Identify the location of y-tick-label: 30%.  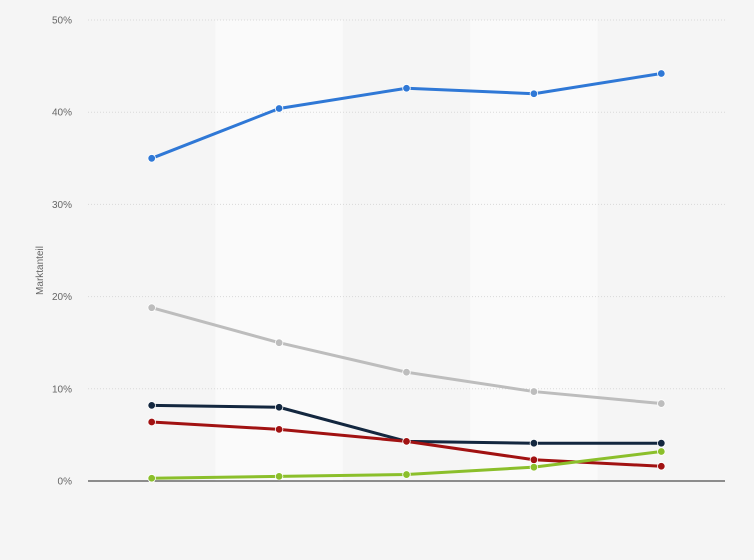
(62, 205).